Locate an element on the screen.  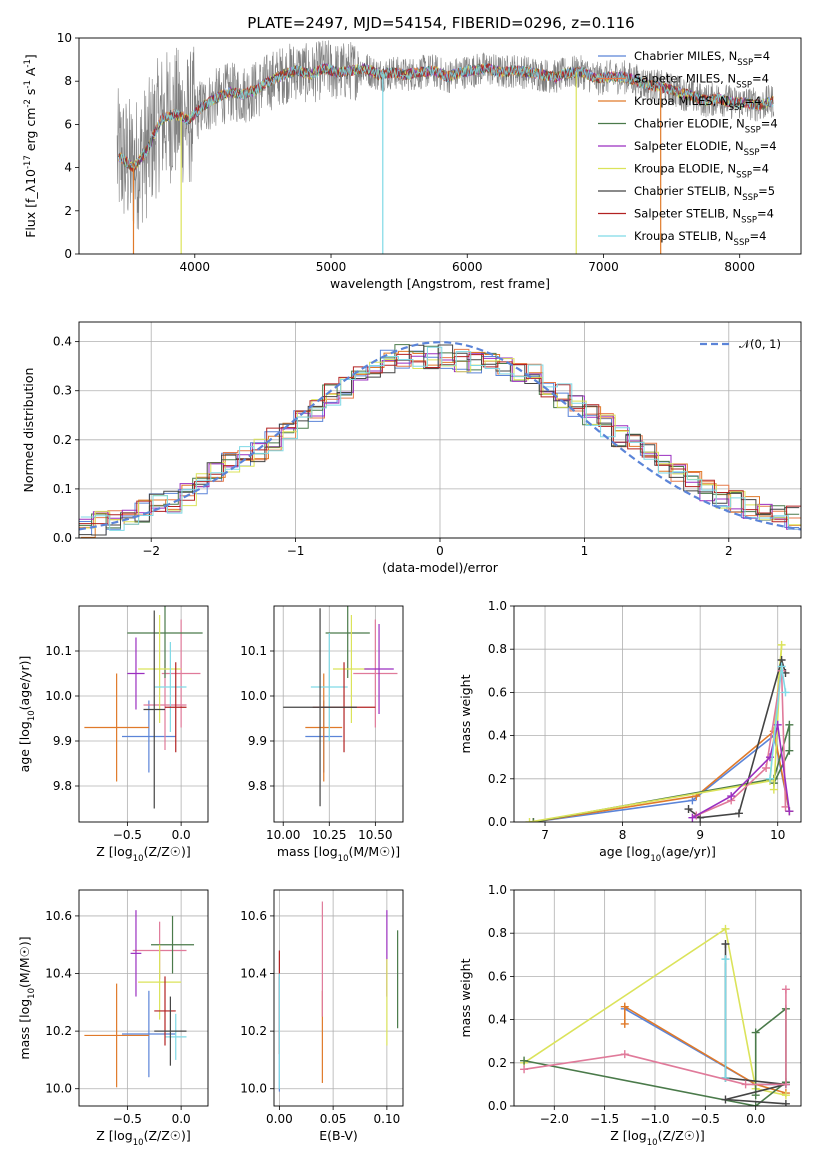
x-tick-label: 10.25 is located at coordinates (329, 835).